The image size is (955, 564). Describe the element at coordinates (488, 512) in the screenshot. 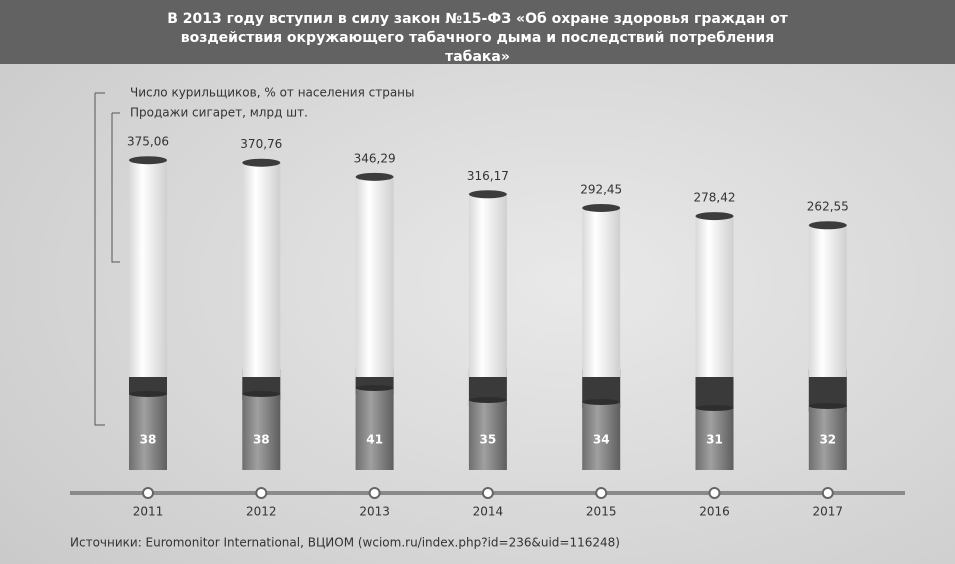

I see `x-tick-label: 2014` at that location.